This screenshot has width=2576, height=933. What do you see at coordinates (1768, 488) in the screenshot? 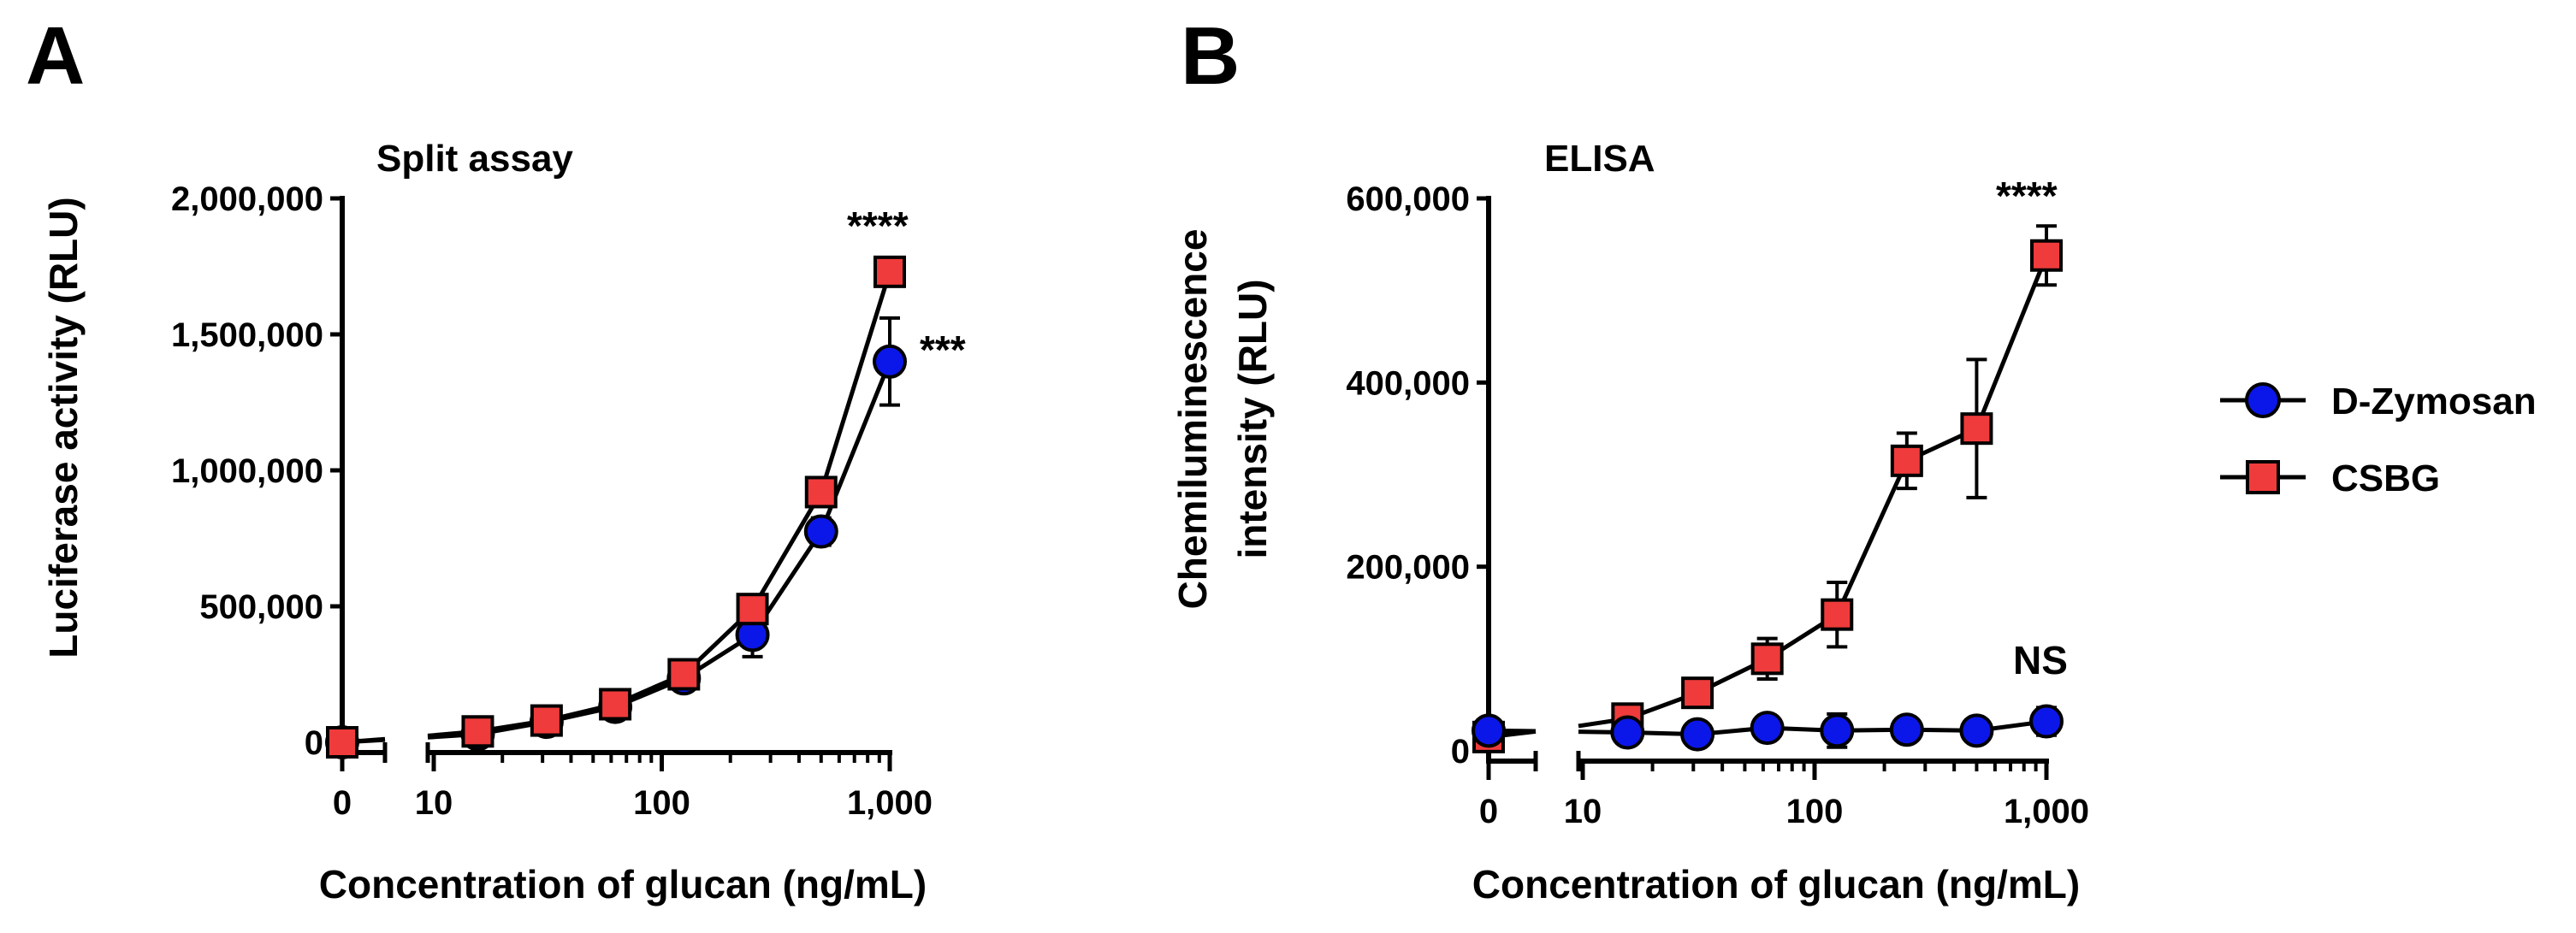
I see `series-b` at bounding box center [1768, 488].